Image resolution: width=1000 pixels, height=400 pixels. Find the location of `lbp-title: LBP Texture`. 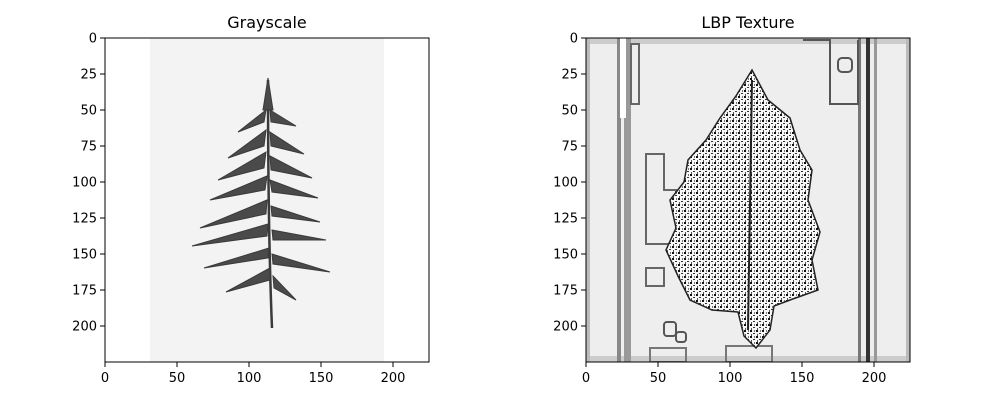

lbp-title: LBP Texture is located at coordinates (747, 22).